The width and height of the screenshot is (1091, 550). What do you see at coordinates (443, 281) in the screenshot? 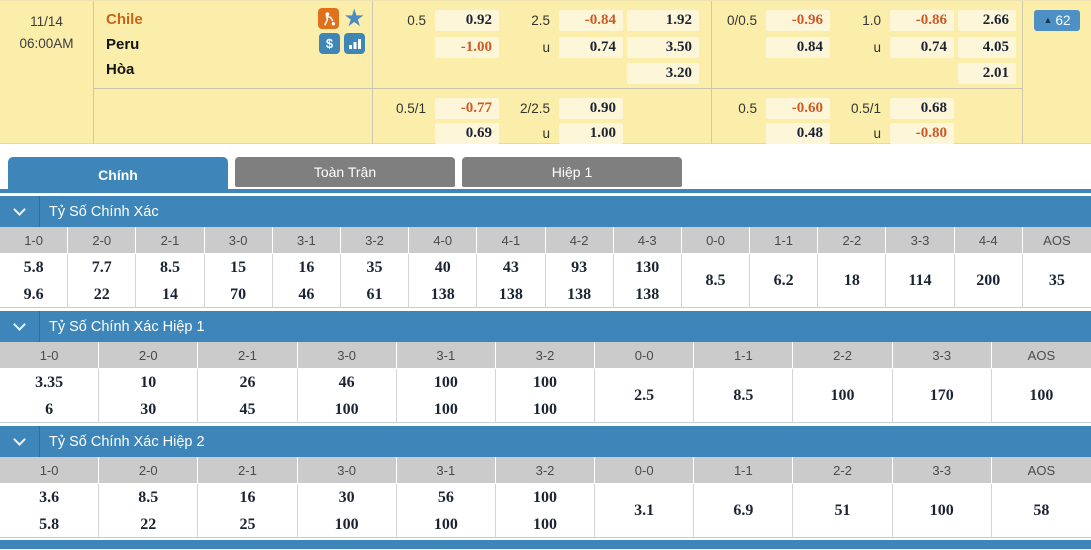
I see `score-odds-cell: 40 138` at bounding box center [443, 281].